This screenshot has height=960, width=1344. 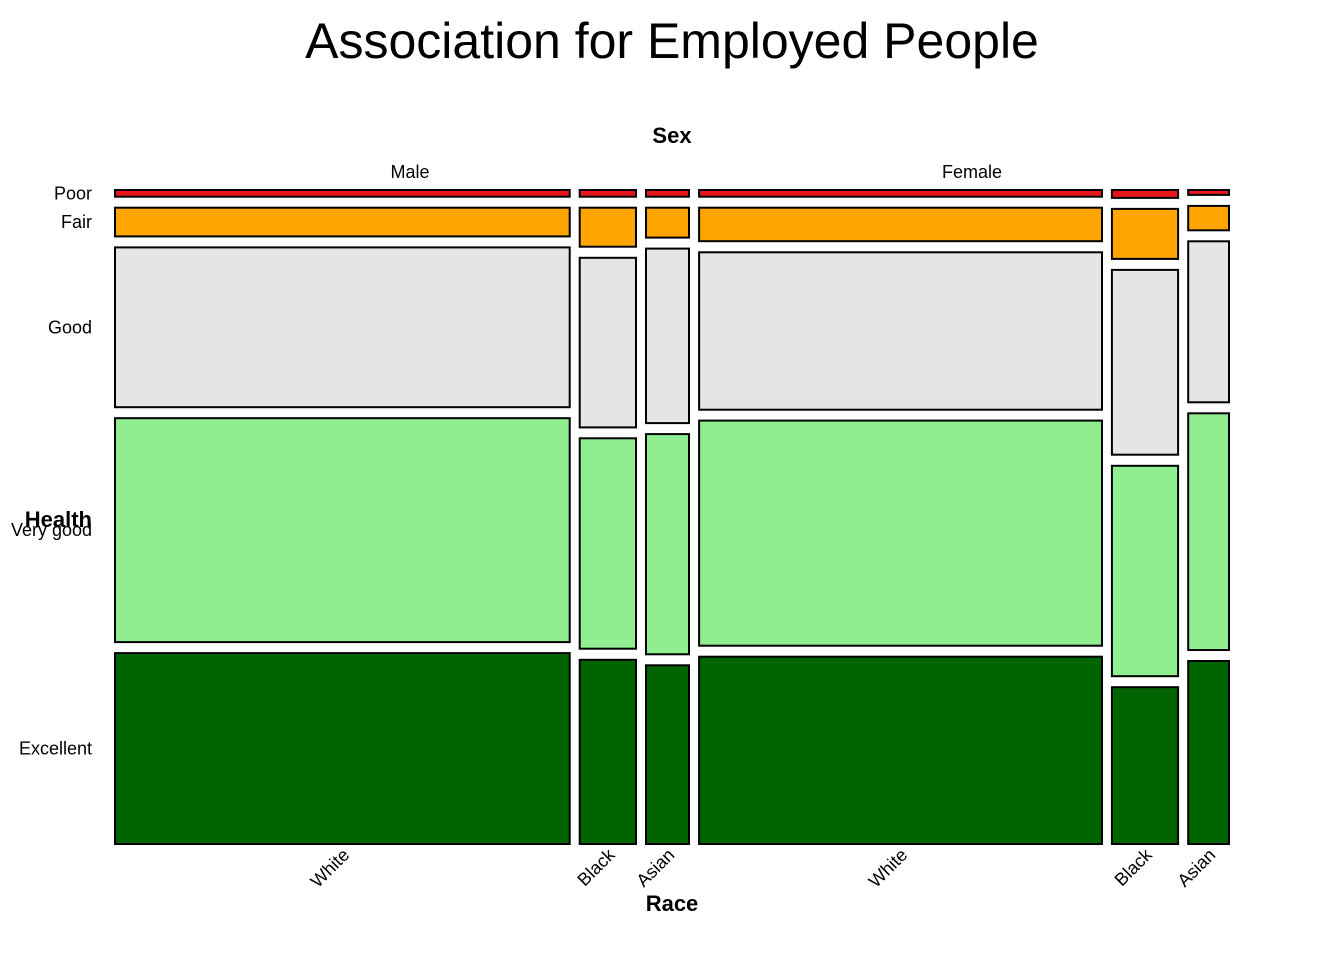 What do you see at coordinates (596, 867) in the screenshot?
I see `race-label-male-black: Black` at bounding box center [596, 867].